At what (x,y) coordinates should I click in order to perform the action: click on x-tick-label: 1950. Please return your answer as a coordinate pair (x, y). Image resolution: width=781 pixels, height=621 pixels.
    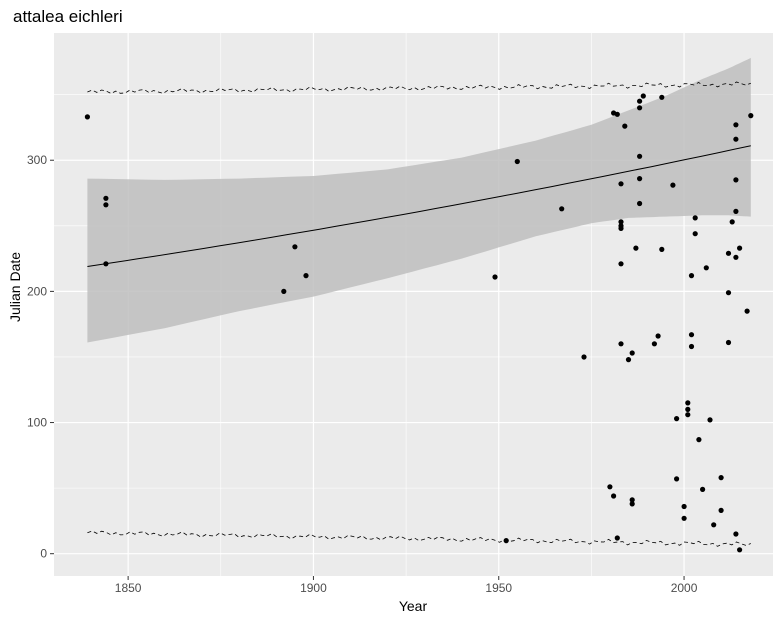
    Looking at the image, I should click on (498, 588).